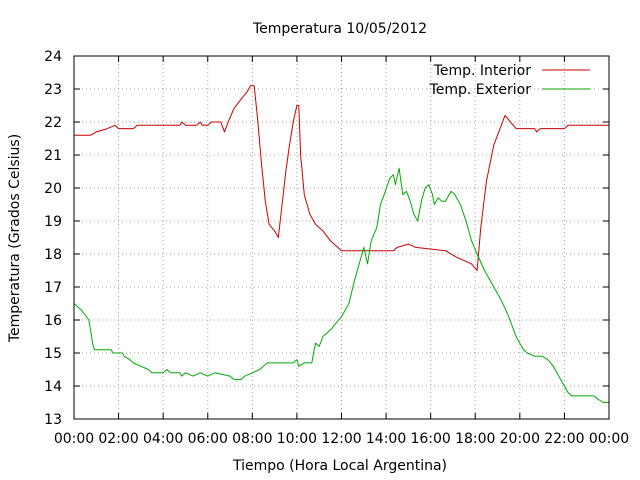 The height and width of the screenshot is (480, 640). I want to click on y-tick-label: 24, so click(53, 57).